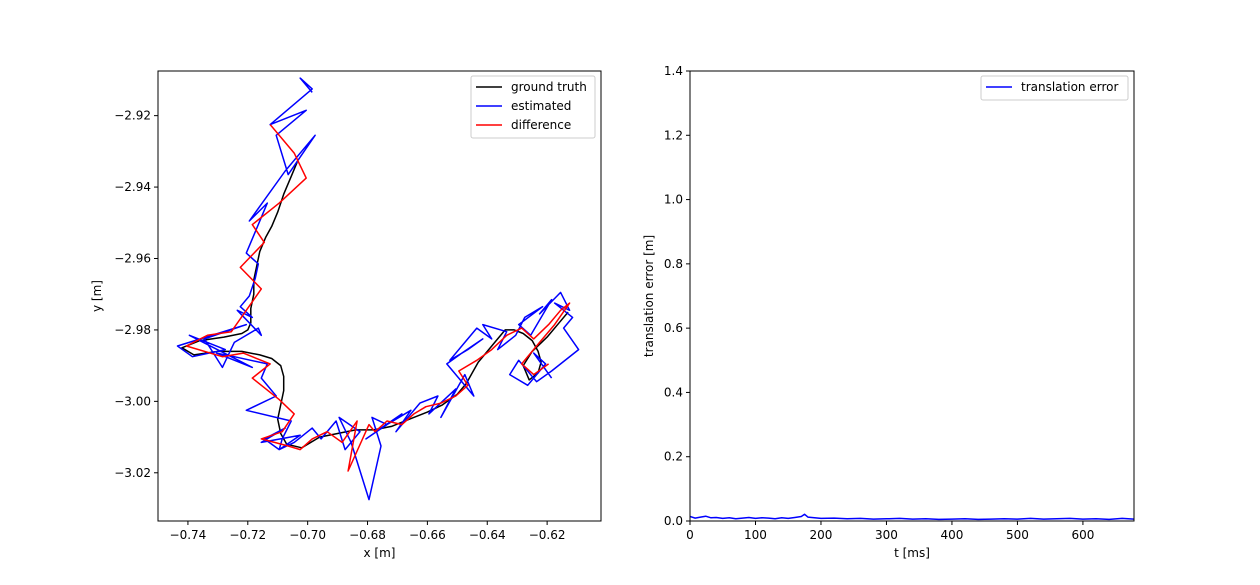 The image size is (1260, 585). What do you see at coordinates (132, 401) in the screenshot?
I see `y-tick-label: −3.00` at bounding box center [132, 401].